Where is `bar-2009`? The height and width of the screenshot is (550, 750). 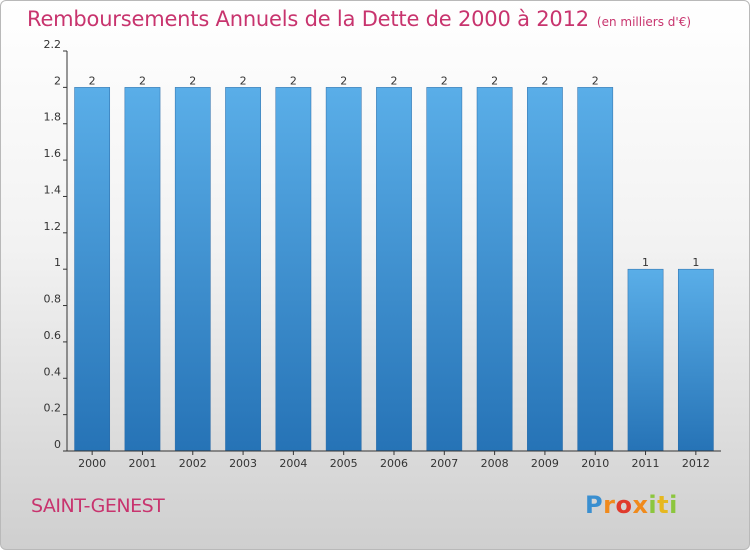
bar-2009 is located at coordinates (545, 269).